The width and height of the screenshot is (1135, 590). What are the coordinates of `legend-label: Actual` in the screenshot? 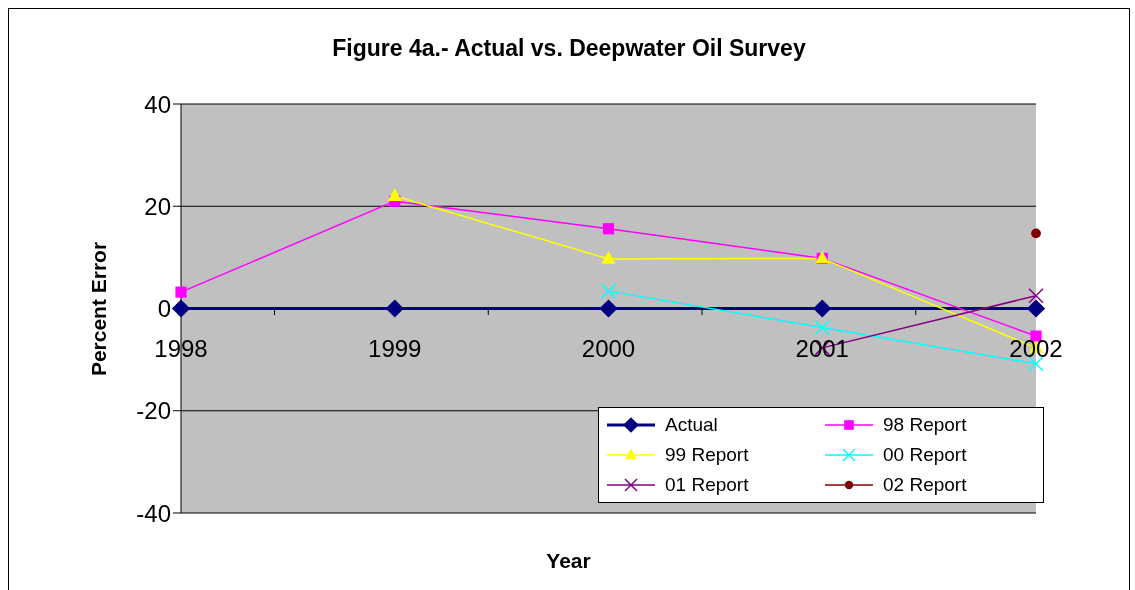 It's located at (691, 425).